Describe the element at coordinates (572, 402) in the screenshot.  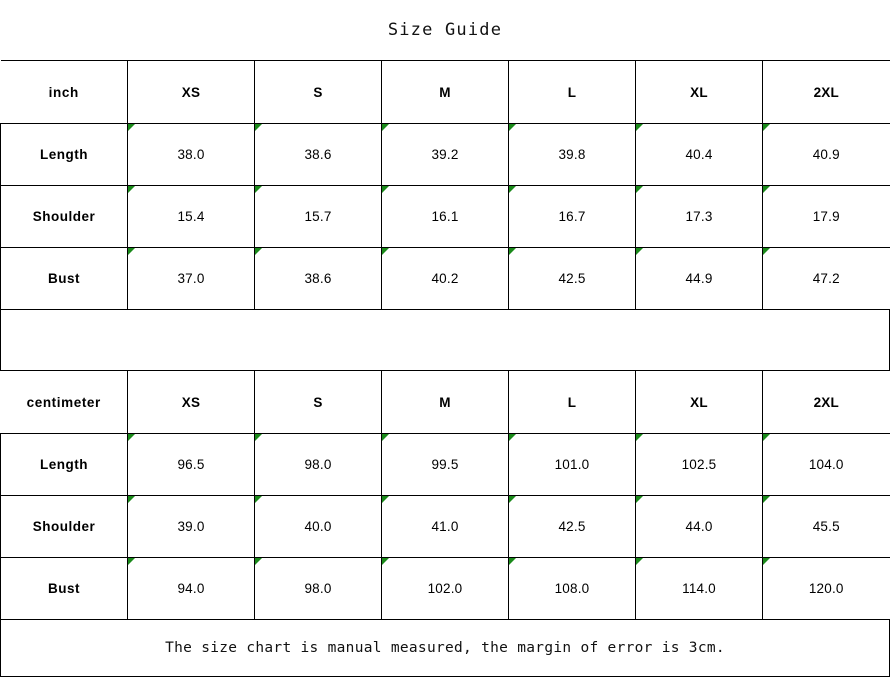
I see `cm-column-header-l: L` at that location.